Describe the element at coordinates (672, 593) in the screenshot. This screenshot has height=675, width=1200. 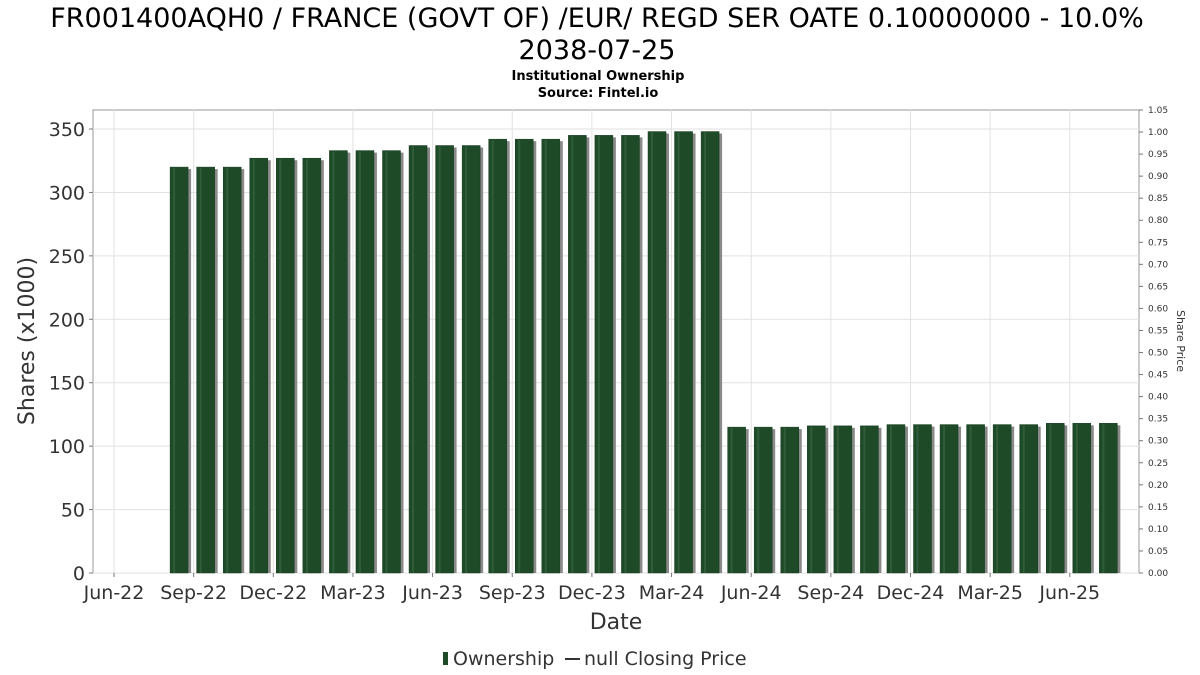
I see `x-tick-label: Mar-24` at that location.